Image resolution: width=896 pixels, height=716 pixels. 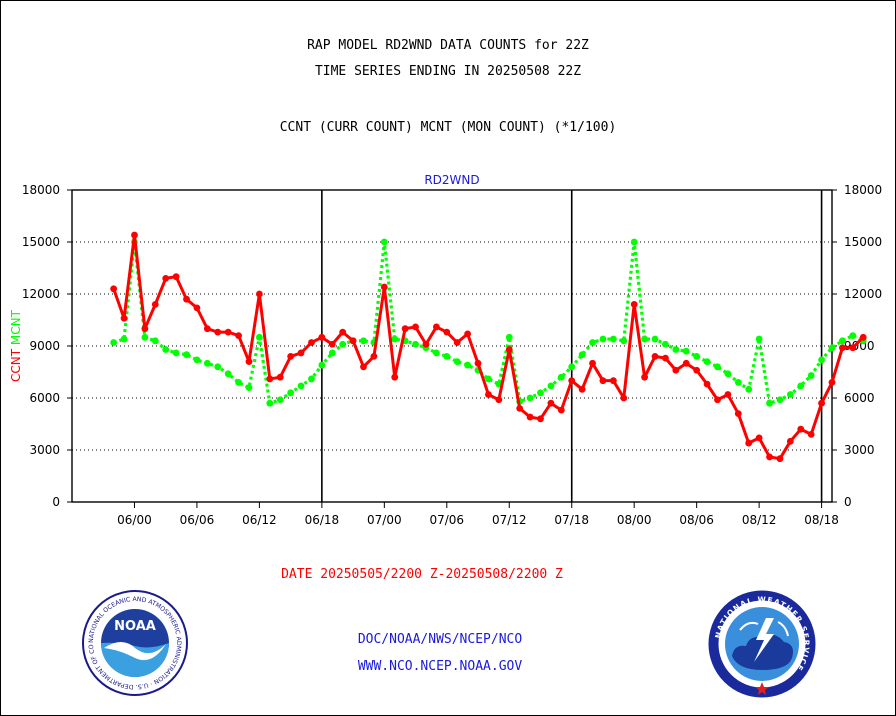 What do you see at coordinates (863, 294) in the screenshot?
I see `y-tick-label-right: 12000` at bounding box center [863, 294].